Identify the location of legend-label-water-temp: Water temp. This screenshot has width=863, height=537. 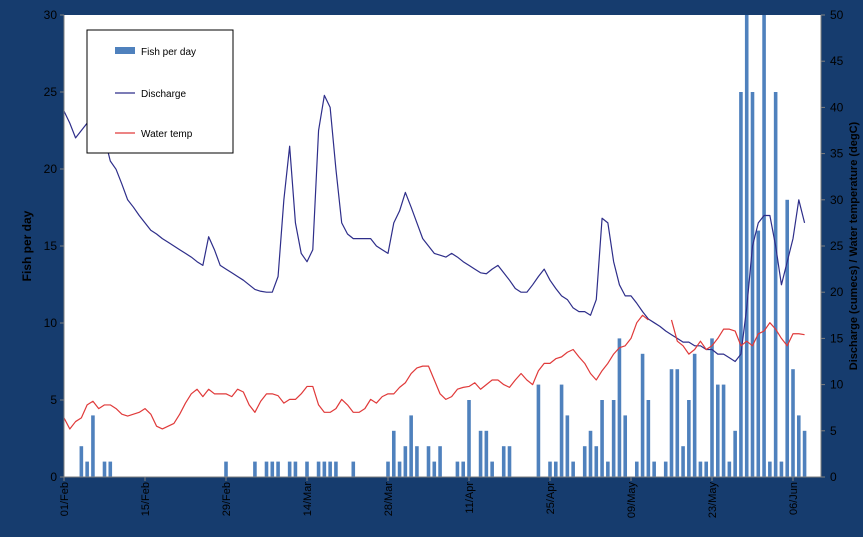
(167, 134).